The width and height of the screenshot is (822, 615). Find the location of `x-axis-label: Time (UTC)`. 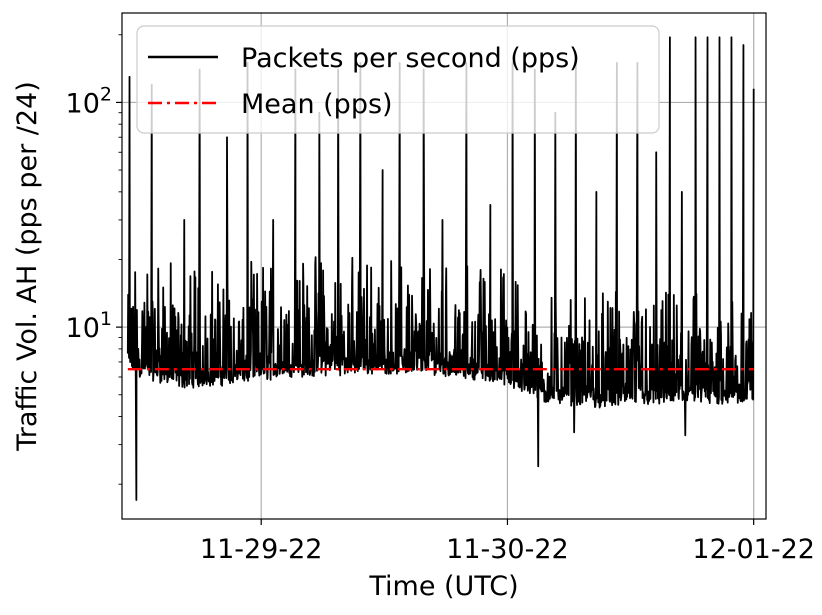

x-axis-label: Time (UTC) is located at coordinates (443, 586).